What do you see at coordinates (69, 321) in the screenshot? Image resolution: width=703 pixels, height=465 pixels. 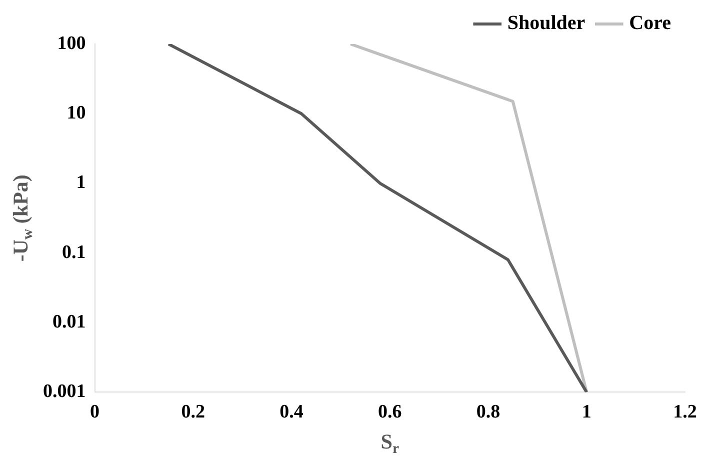 I see `y-tick-label: 0.01` at bounding box center [69, 321].